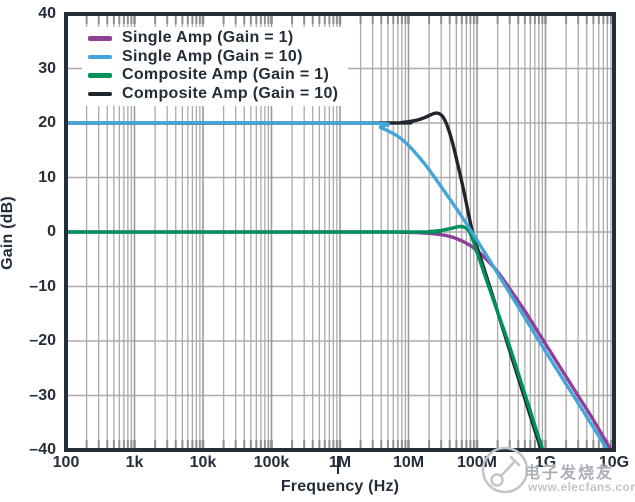  I want to click on legend-item: Composite Amp (Gain = 10), so click(213, 94).